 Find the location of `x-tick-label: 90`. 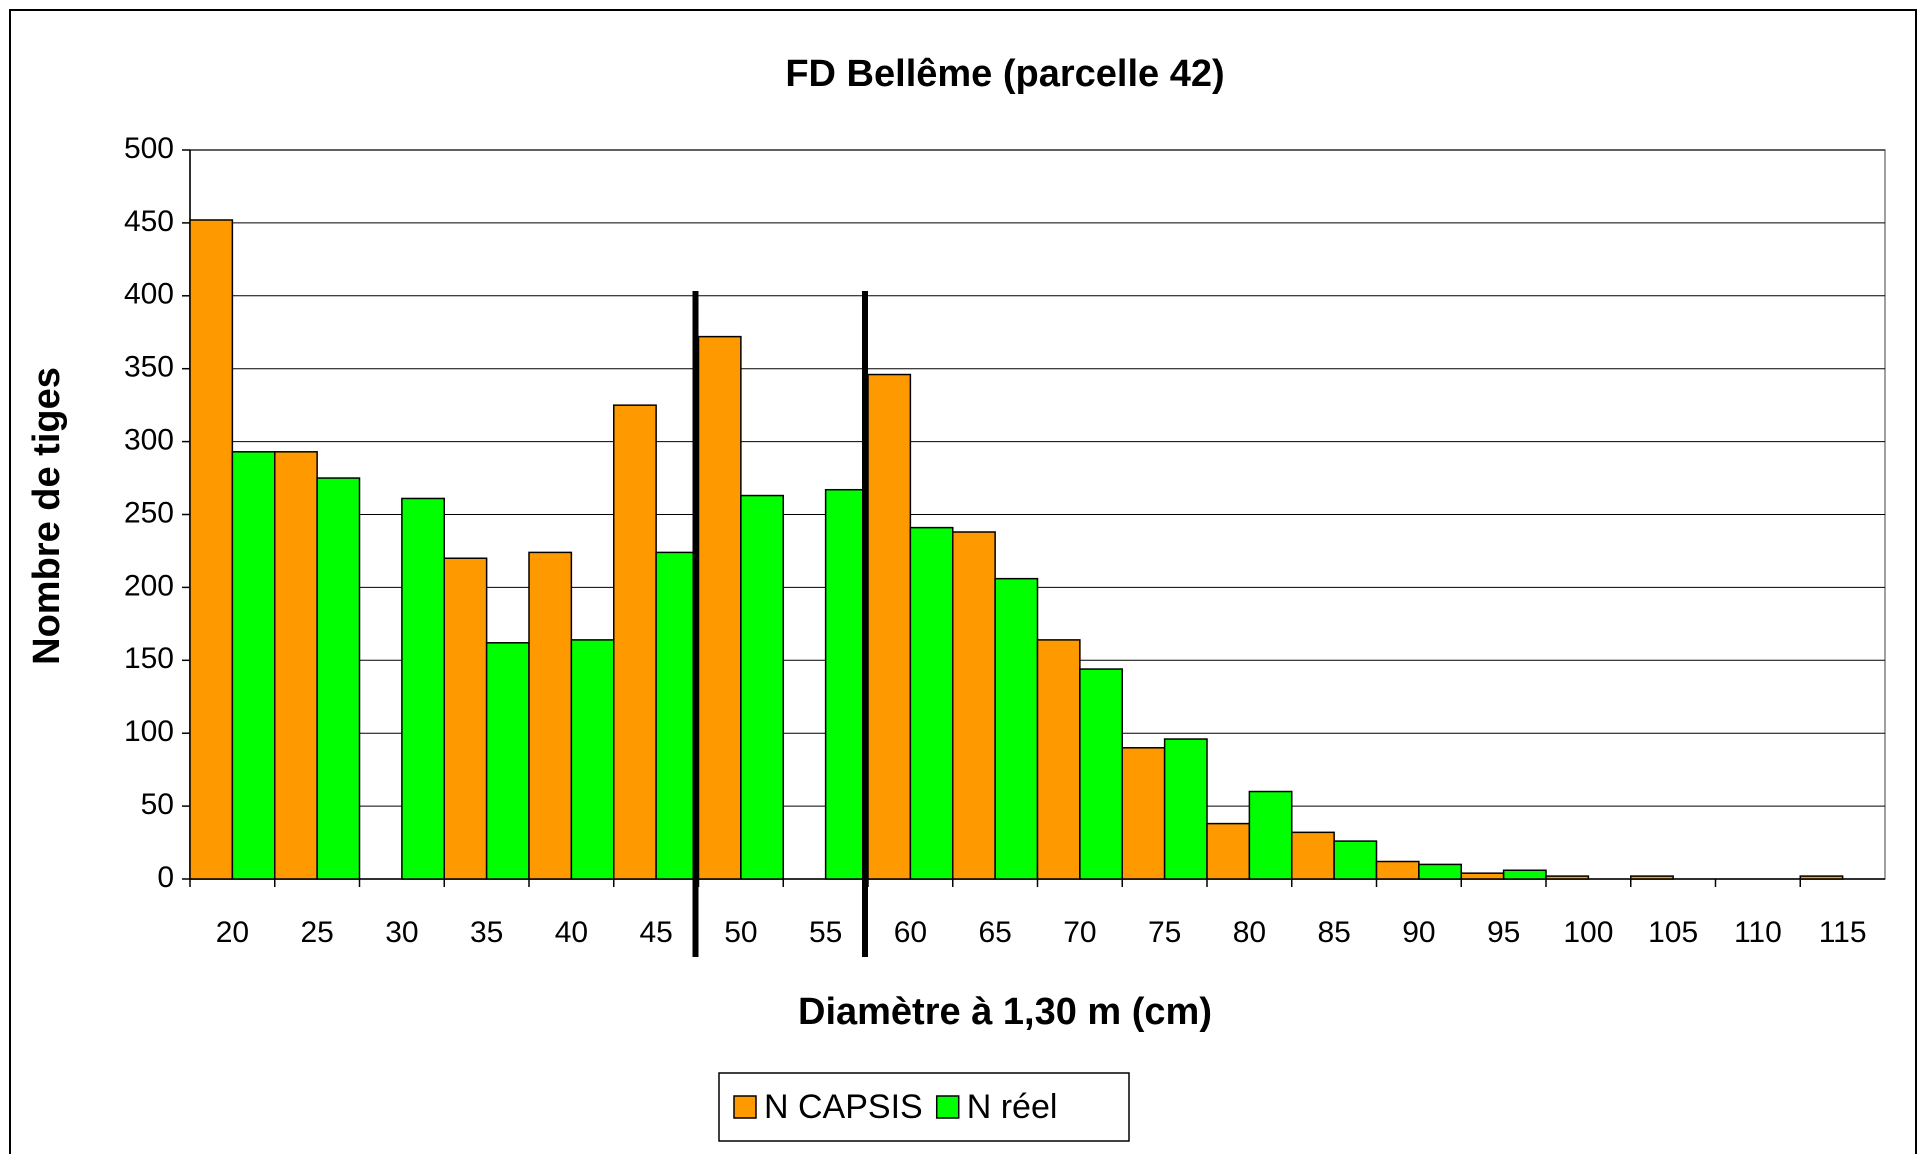

x-tick-label: 90 is located at coordinates (1418, 932).